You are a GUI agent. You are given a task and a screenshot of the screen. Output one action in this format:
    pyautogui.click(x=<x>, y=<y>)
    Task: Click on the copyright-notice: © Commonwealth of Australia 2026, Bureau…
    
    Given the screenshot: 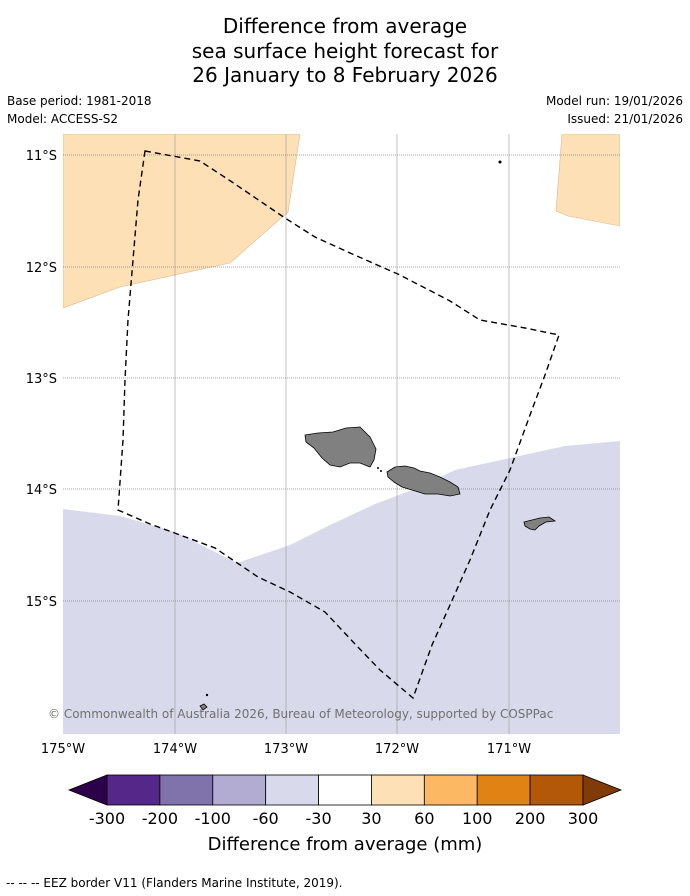 What is the action you would take?
    pyautogui.click(x=300, y=714)
    